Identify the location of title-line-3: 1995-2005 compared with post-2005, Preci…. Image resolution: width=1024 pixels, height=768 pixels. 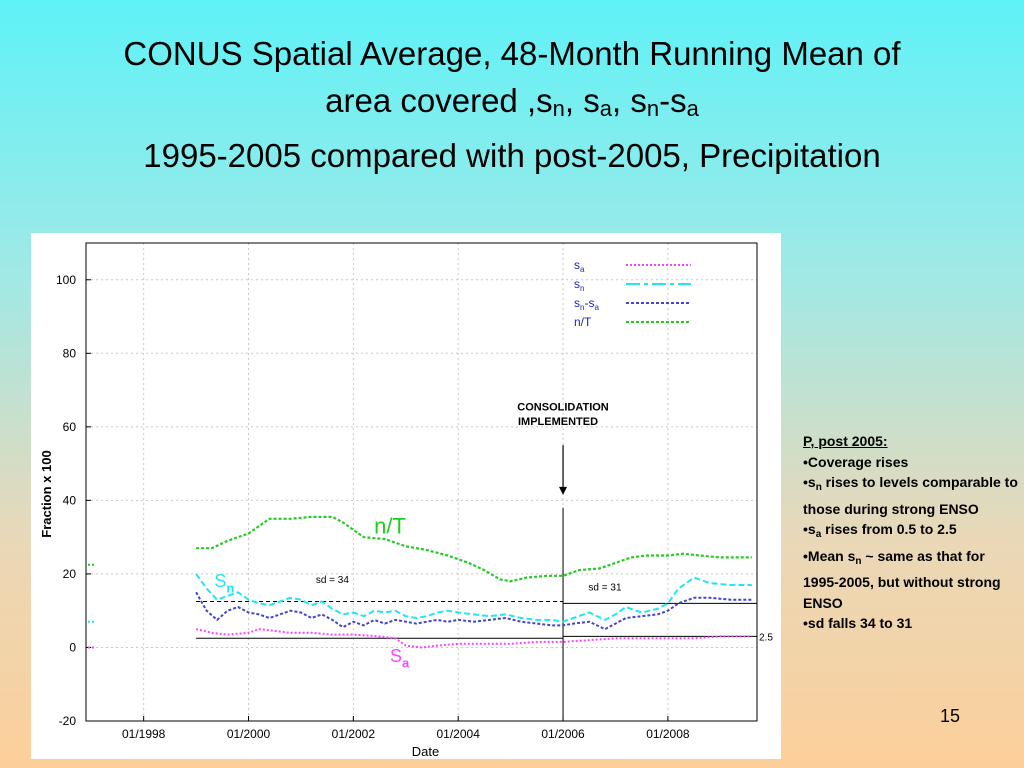
(512, 155).